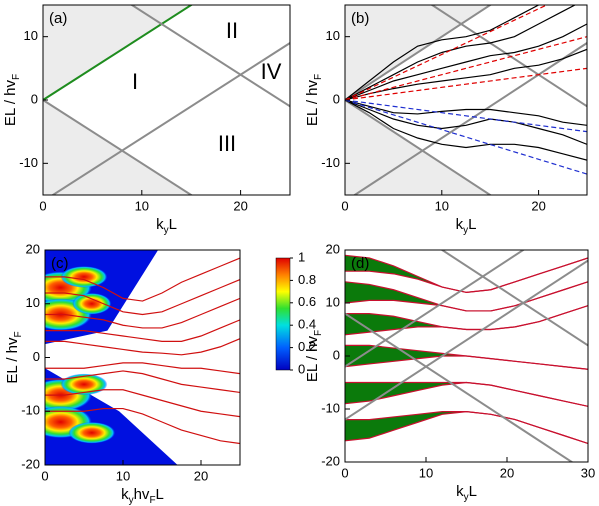  I want to click on panel-label: (a), so click(58, 18).